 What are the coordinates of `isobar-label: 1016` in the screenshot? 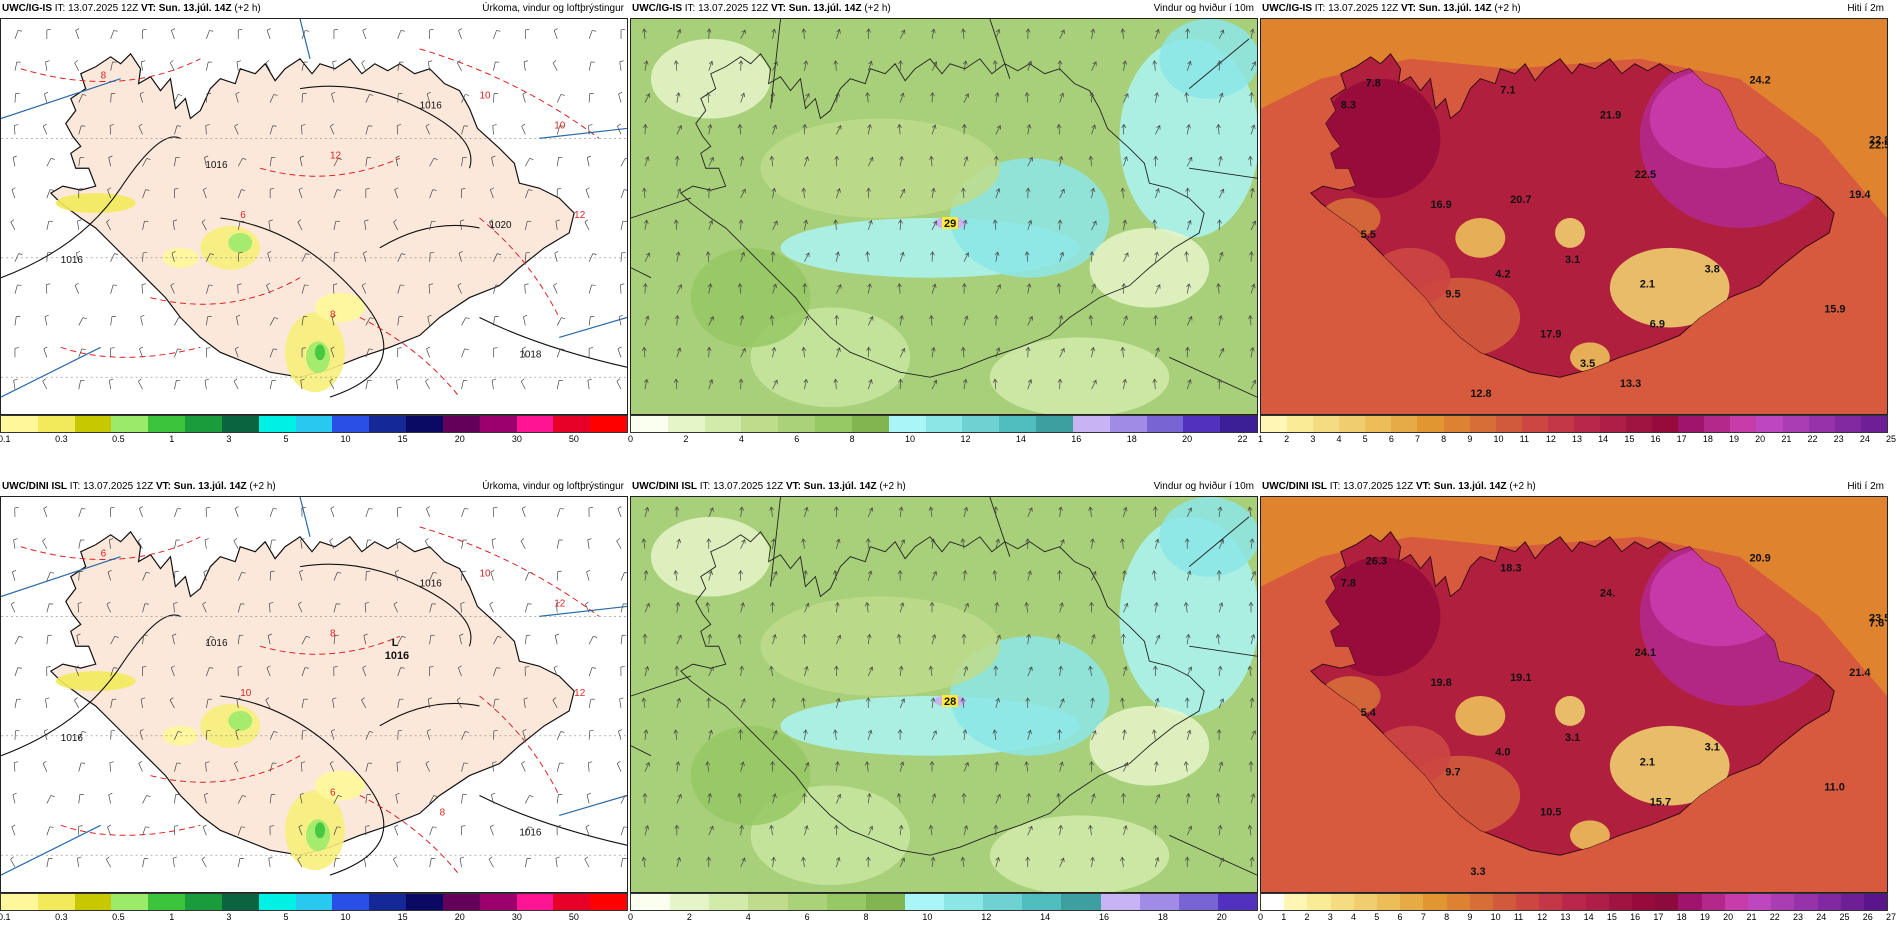 It's located at (216, 643).